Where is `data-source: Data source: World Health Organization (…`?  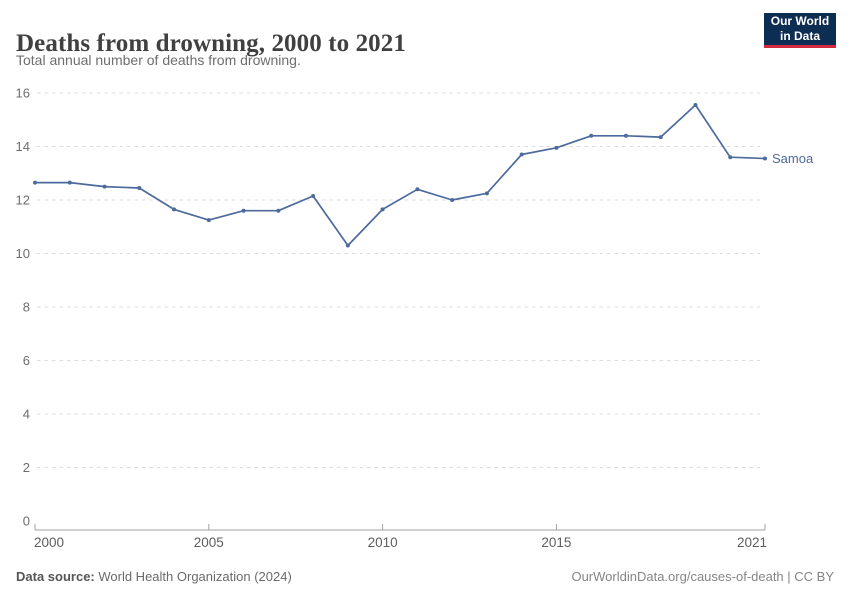 data-source: Data source: World Health Organization (… is located at coordinates (154, 576).